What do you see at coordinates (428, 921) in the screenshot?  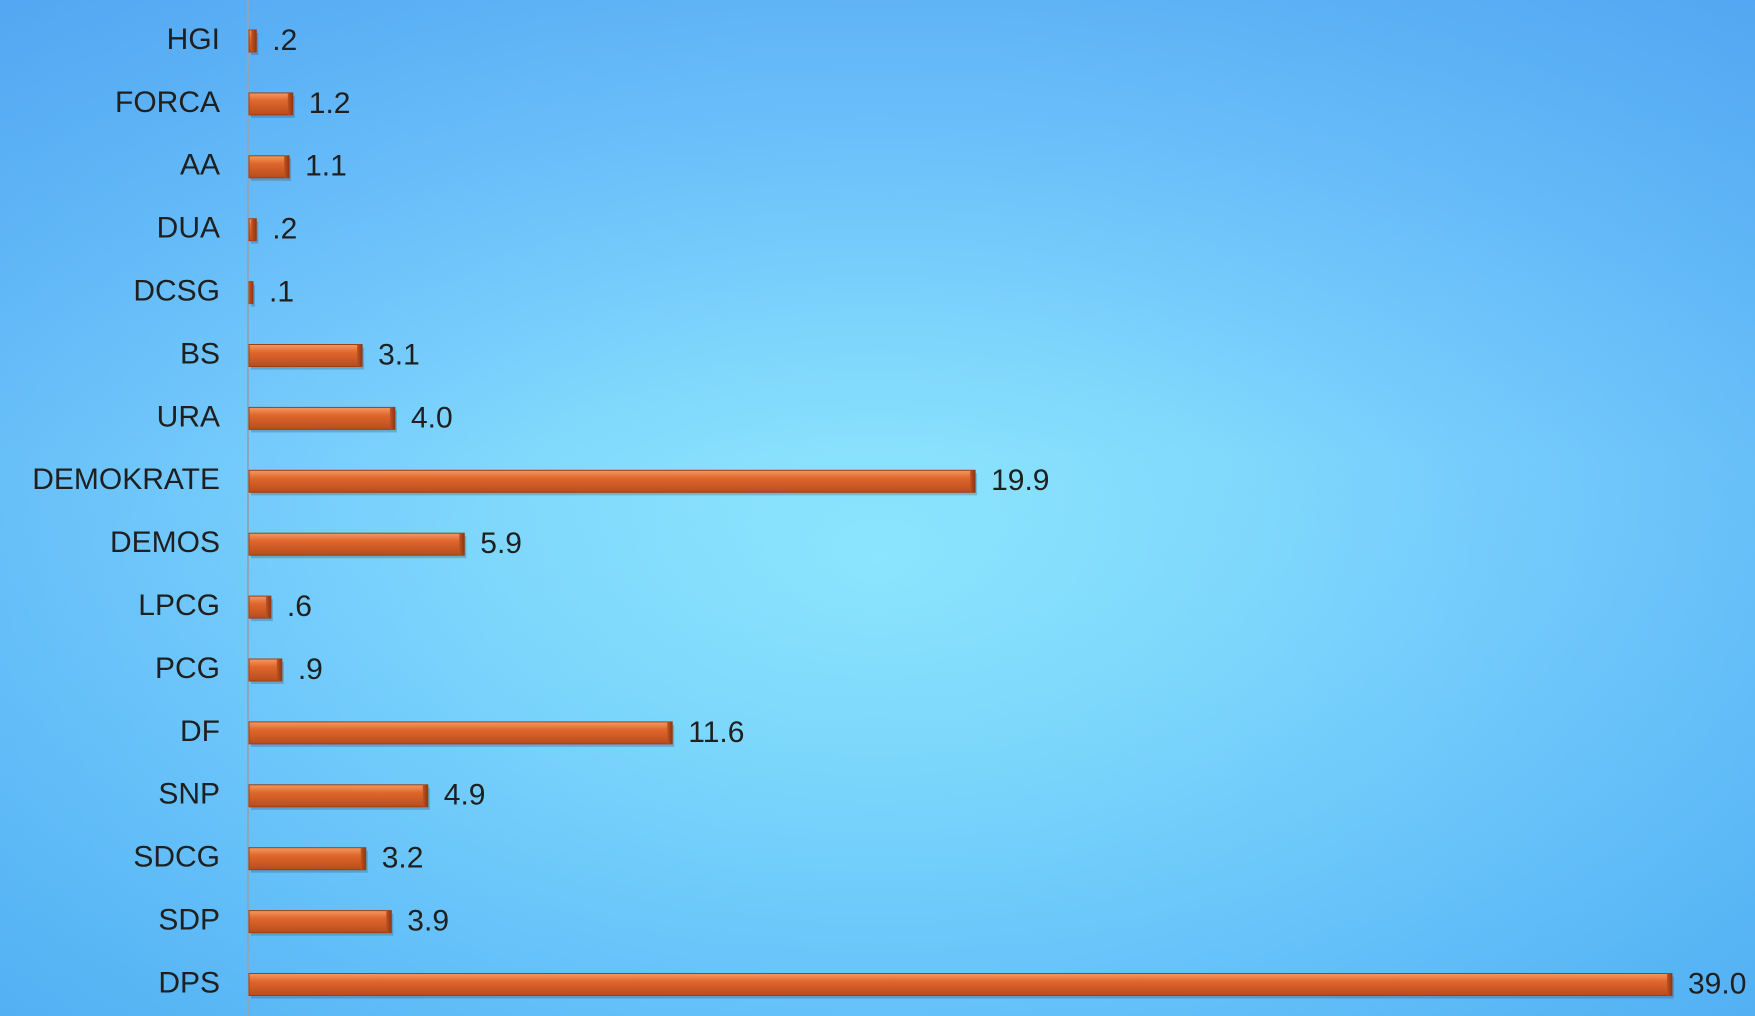 I see `value-label: 3.9` at bounding box center [428, 921].